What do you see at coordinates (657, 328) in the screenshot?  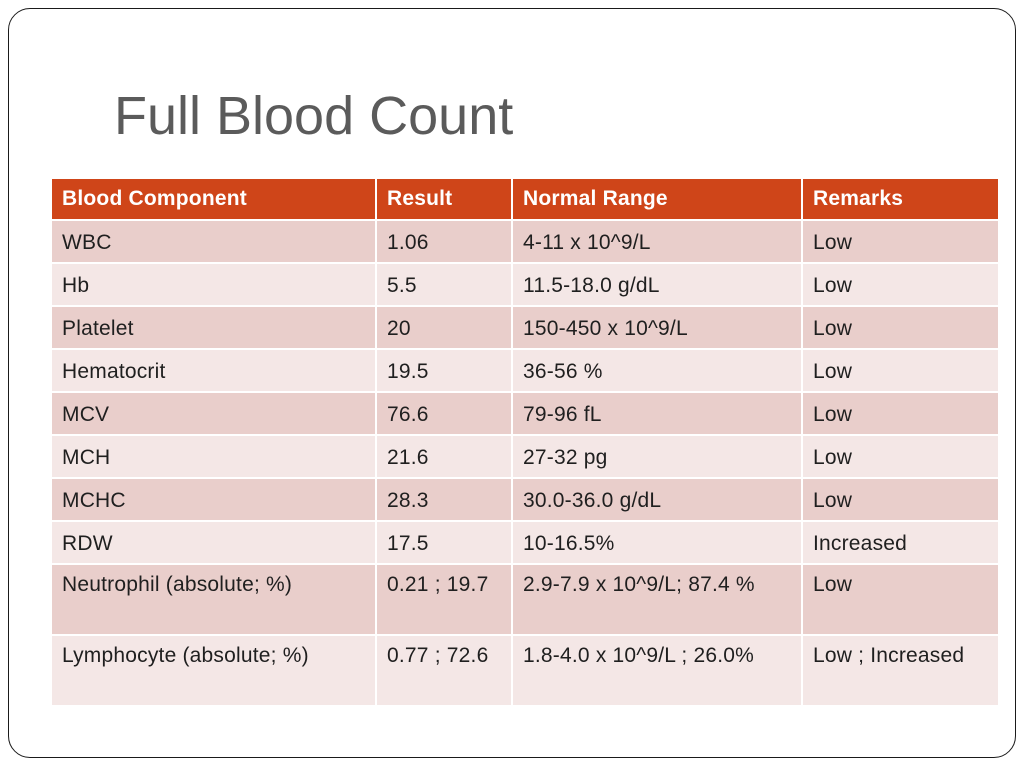 I see `cell-normal-range: 150-450 x 10^9/L` at bounding box center [657, 328].